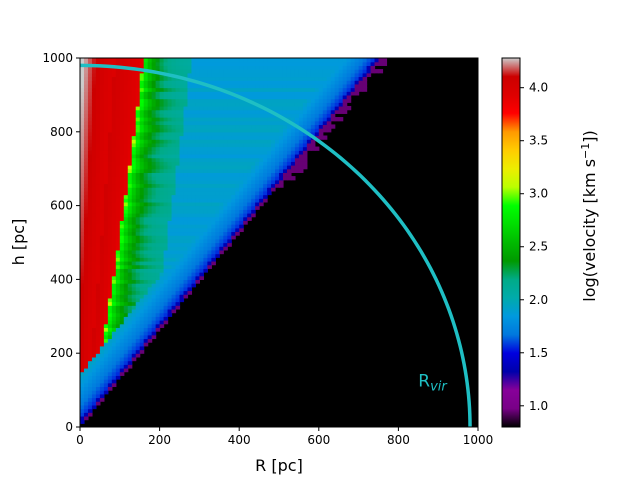  I want to click on y-tick-label: 800, so click(61, 132).